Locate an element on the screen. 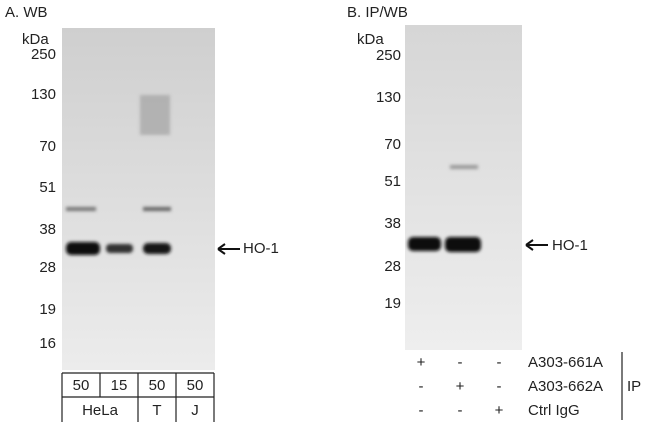  sample-label: HeLa is located at coordinates (100, 410).